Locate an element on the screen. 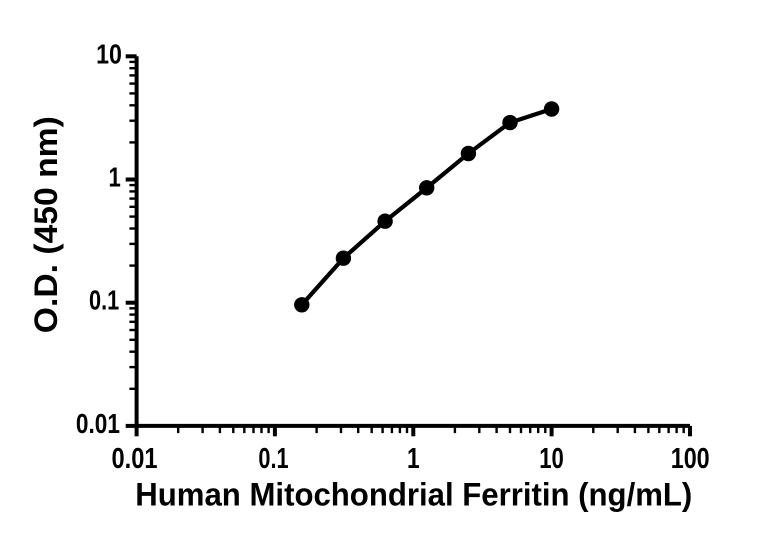  svg-text: O.D. (450 nm) is located at coordinates (46, 224).